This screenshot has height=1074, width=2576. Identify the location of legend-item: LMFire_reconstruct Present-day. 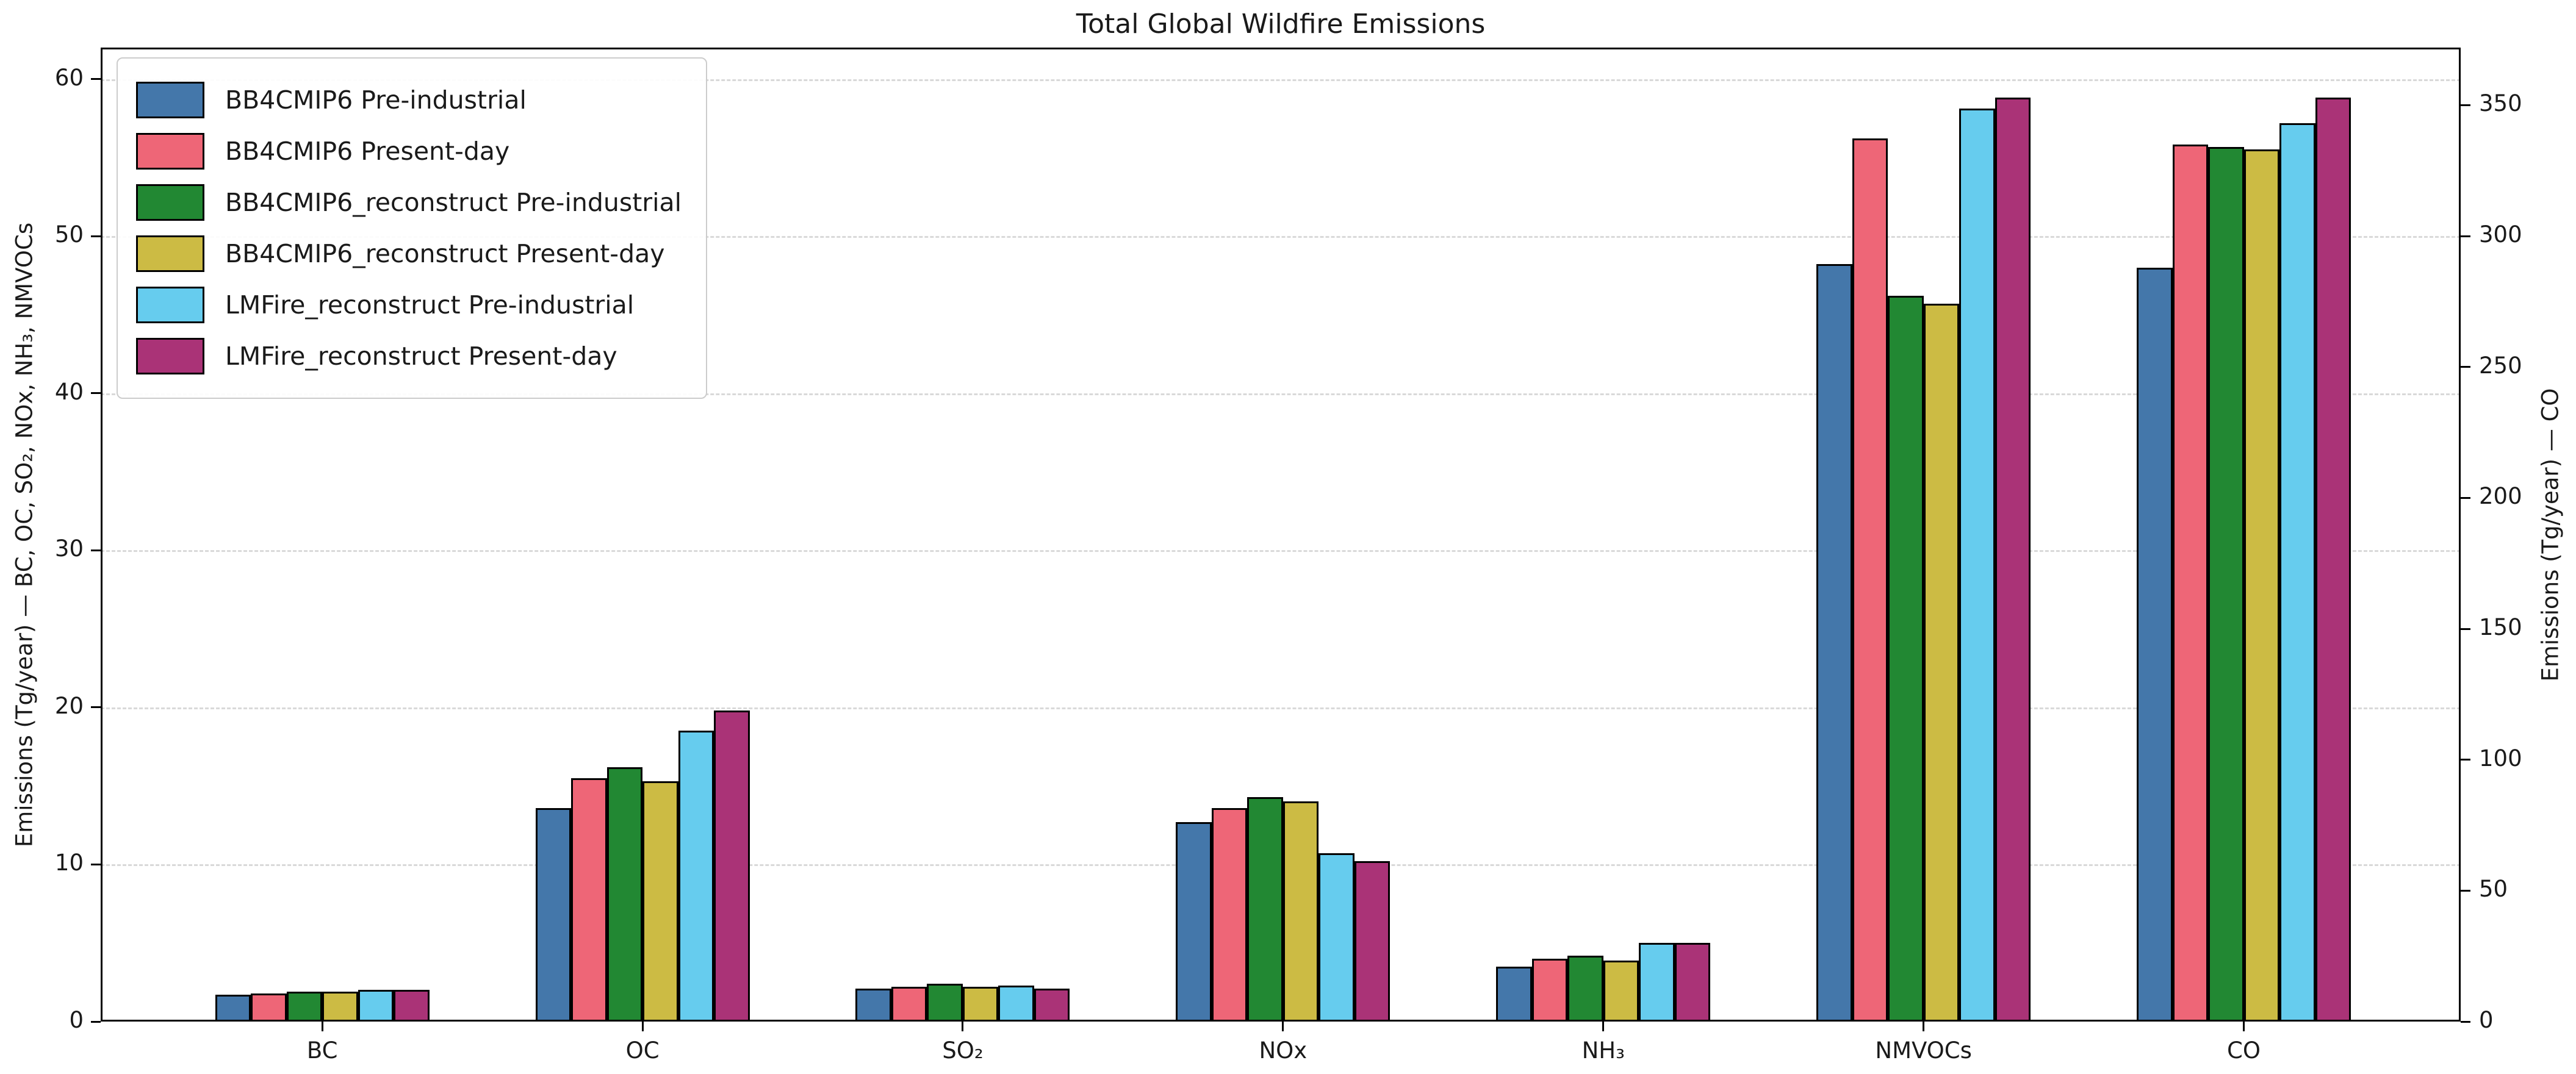
(409, 356).